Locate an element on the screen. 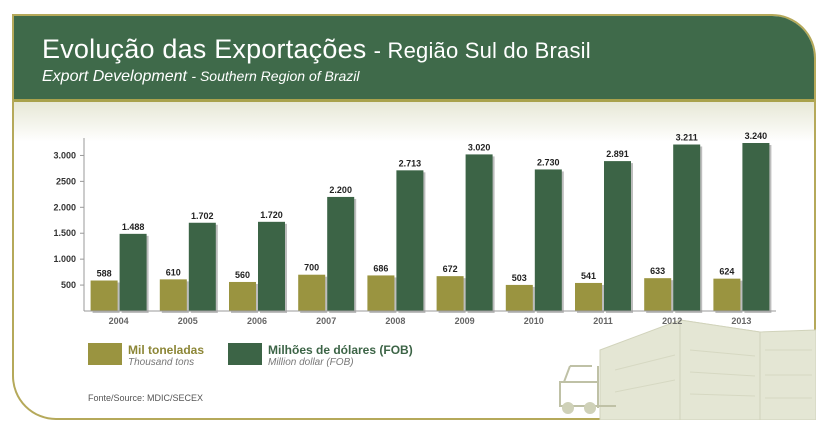  bar-tons-2011 is located at coordinates (588, 296).